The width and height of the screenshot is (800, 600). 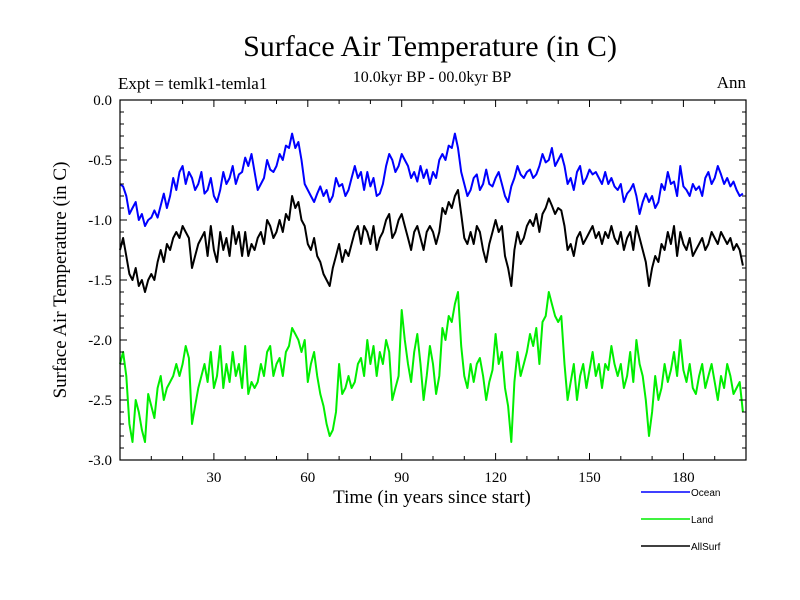 I want to click on series-line-ocean, so click(x=431, y=179).